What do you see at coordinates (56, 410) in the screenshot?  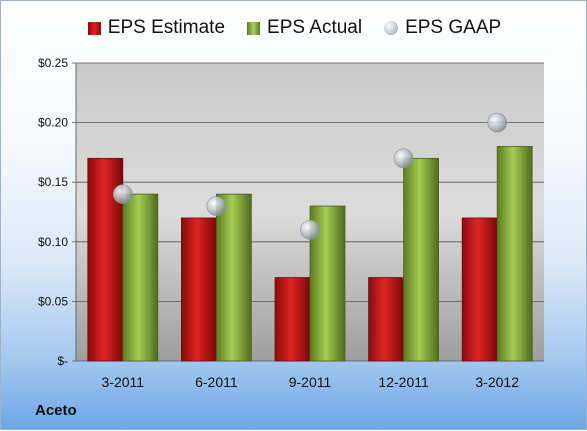 I see `company-name: Aceto` at bounding box center [56, 410].